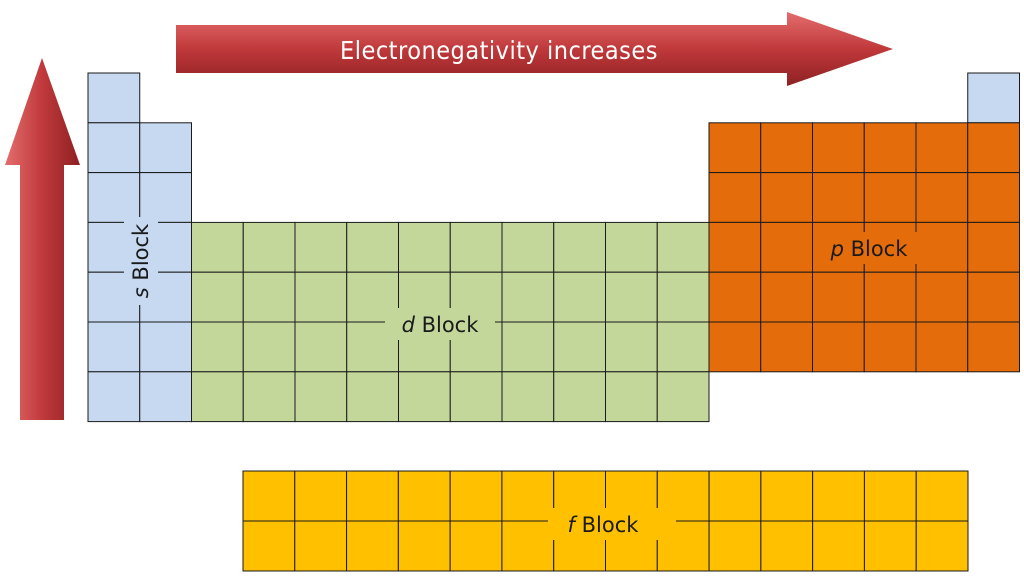  I want to click on s-block-label-bg, so click(141, 261).